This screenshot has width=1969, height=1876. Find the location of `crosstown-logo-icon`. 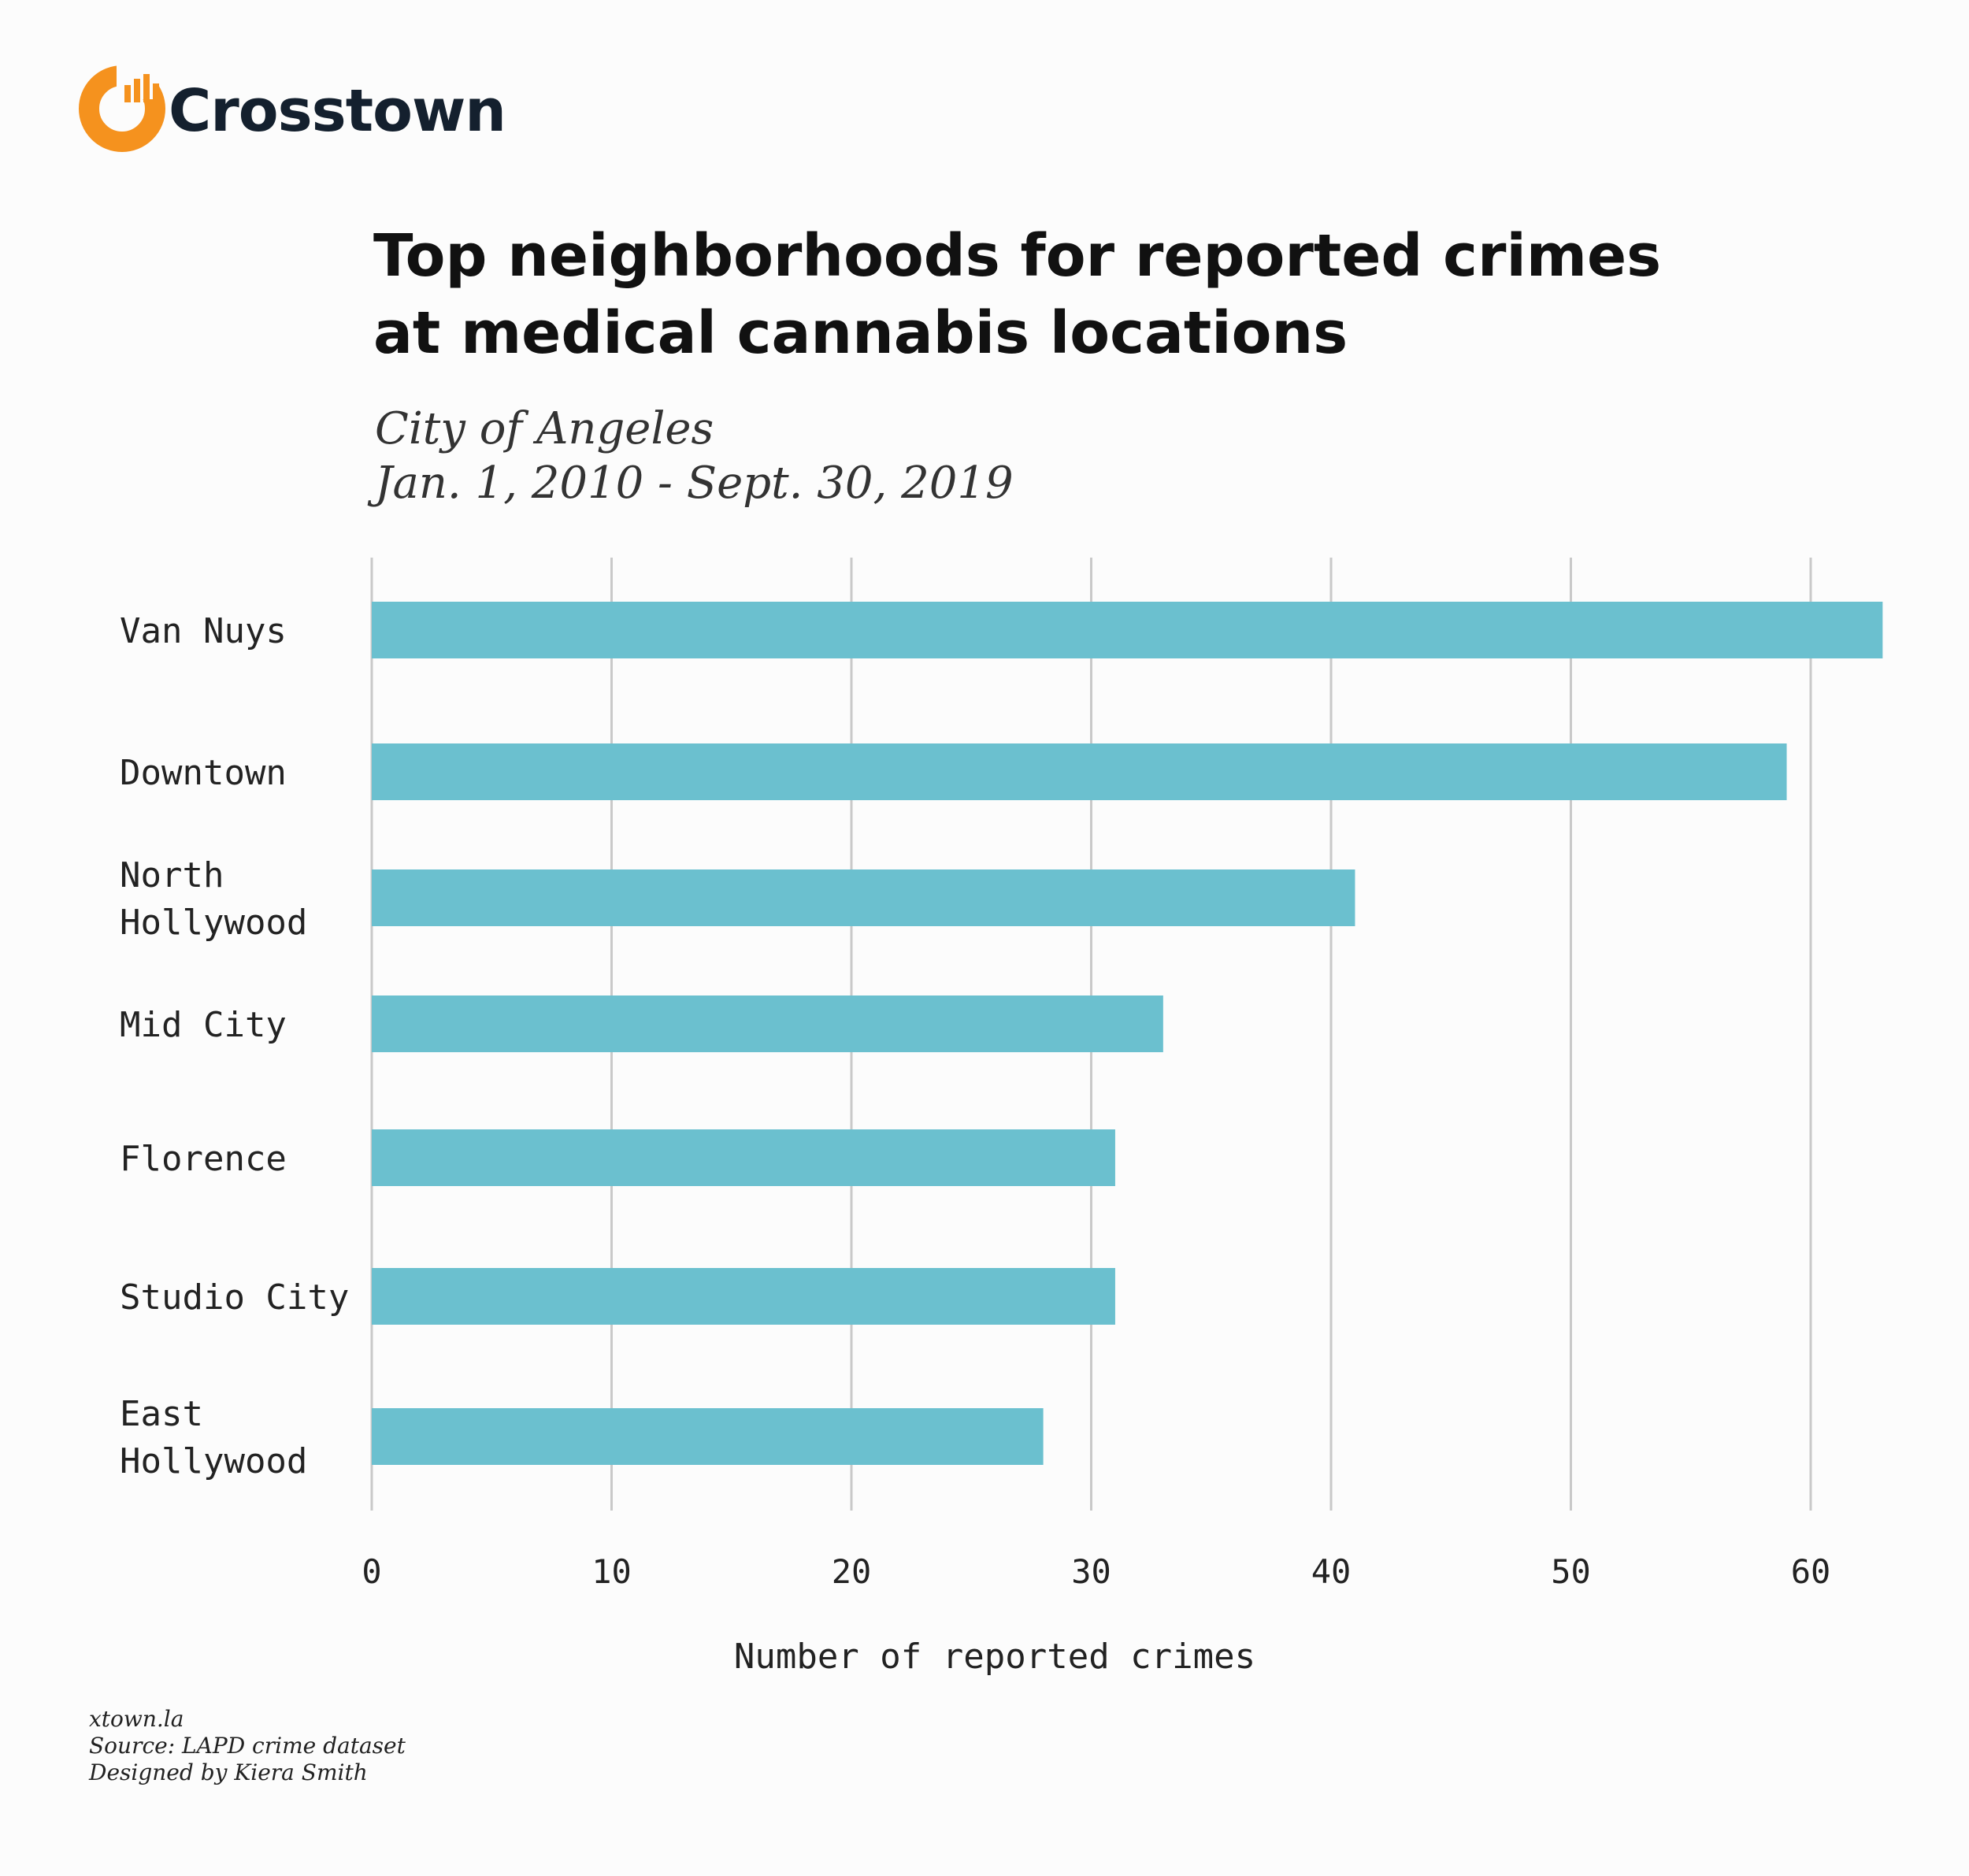

crosstown-logo-icon is located at coordinates (122, 99).